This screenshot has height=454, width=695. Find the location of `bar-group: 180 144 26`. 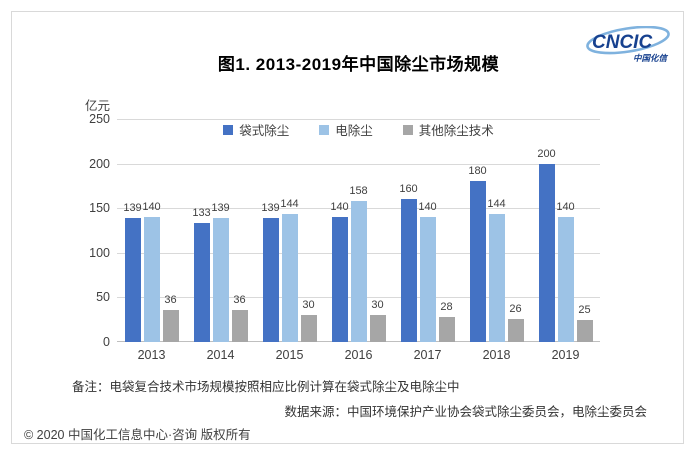

bar-group: 180 144 26 is located at coordinates (496, 230).